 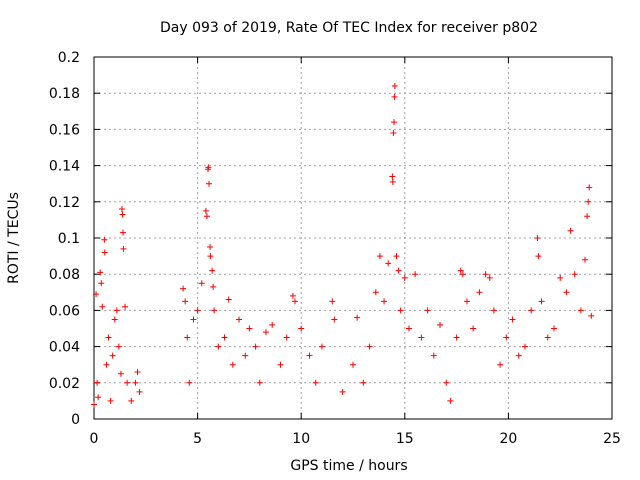 What do you see at coordinates (69, 58) in the screenshot?
I see `y-tick-label: 0.2` at bounding box center [69, 58].